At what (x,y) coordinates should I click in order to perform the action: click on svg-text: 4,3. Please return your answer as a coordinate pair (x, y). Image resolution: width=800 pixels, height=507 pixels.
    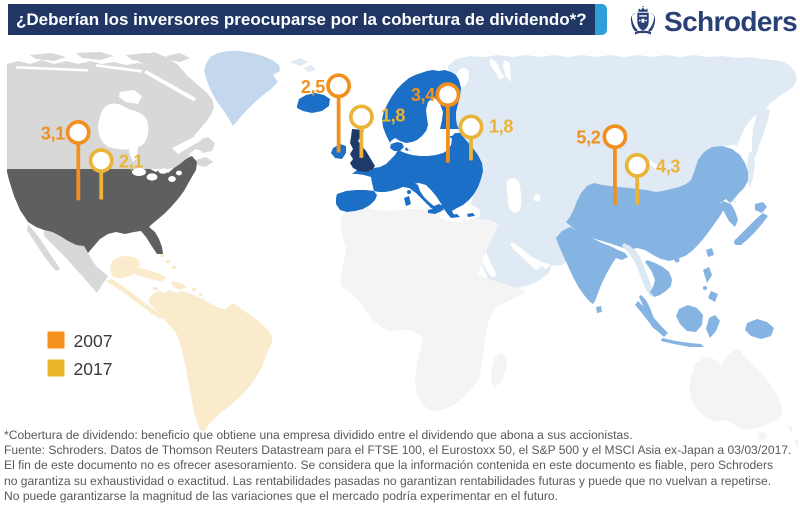
    Looking at the image, I should click on (668, 167).